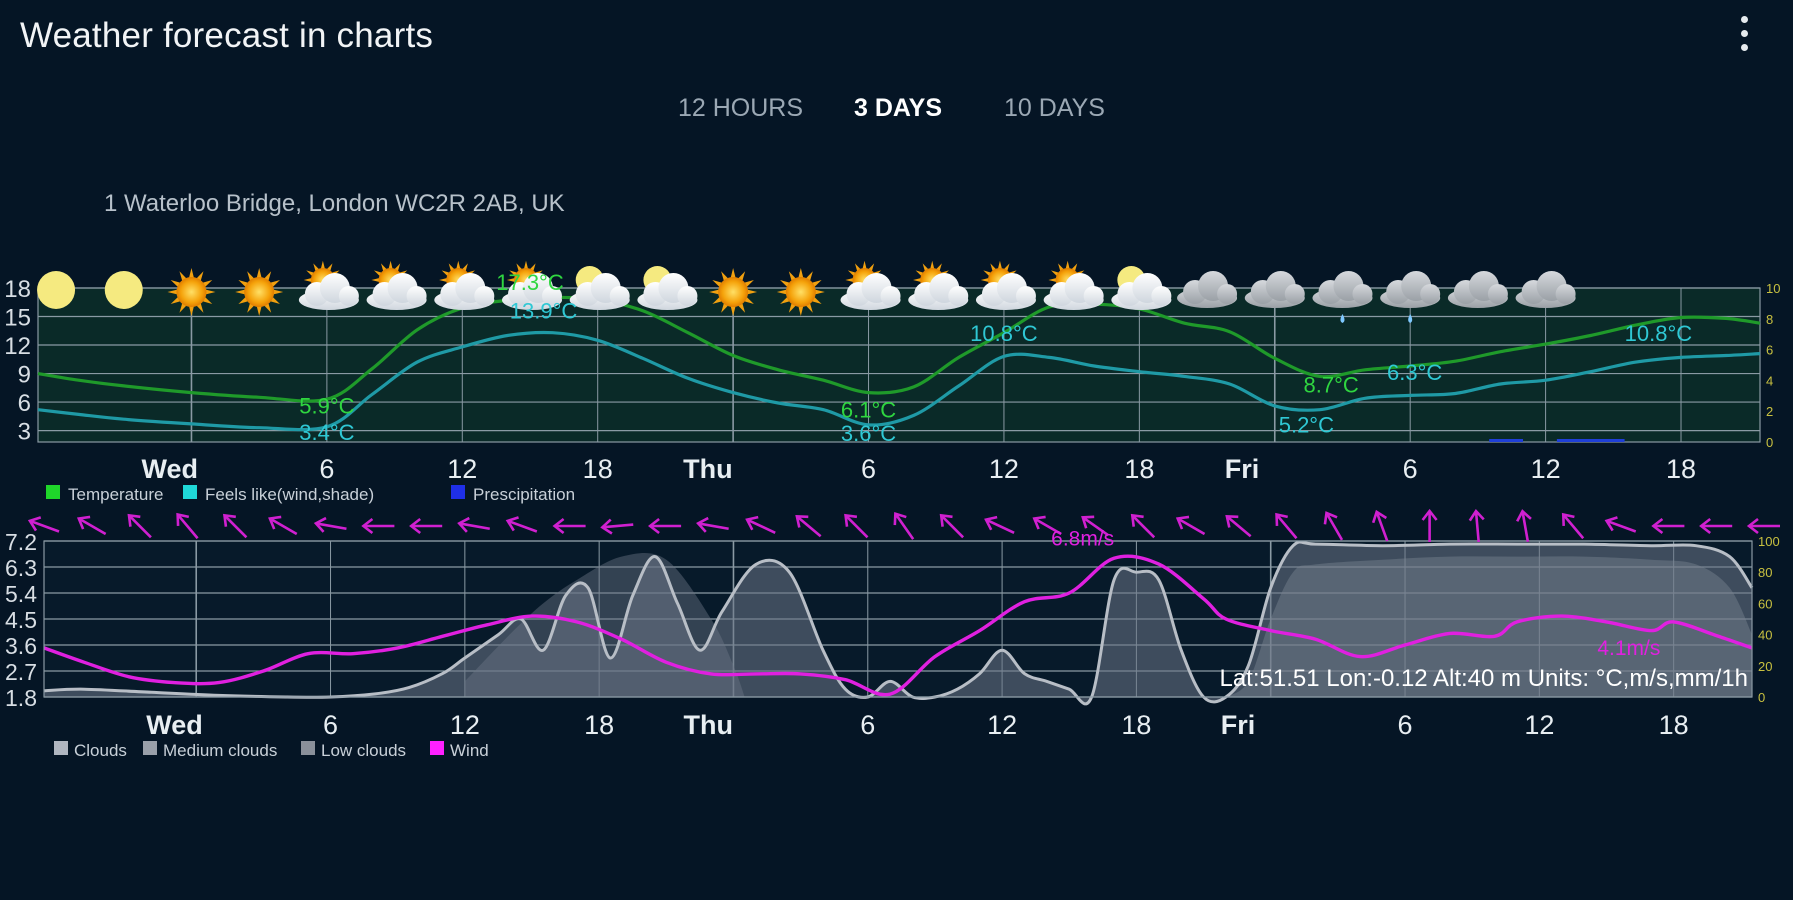  What do you see at coordinates (21, 620) in the screenshot?
I see `y-tick-label: 4.5` at bounding box center [21, 620].